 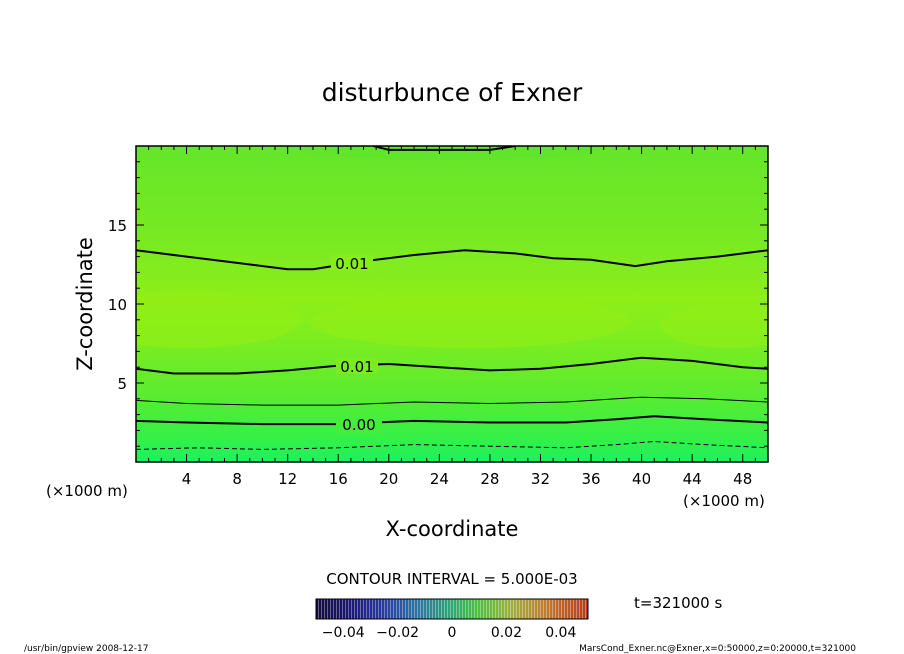 I want to click on x-unit-left: (×1000 m), so click(x=87, y=491).